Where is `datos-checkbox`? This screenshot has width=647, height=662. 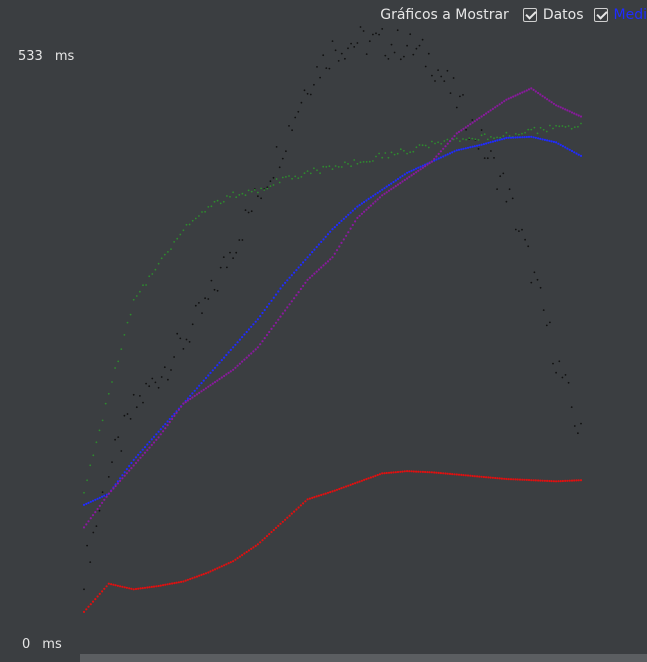 datos-checkbox is located at coordinates (529, 15).